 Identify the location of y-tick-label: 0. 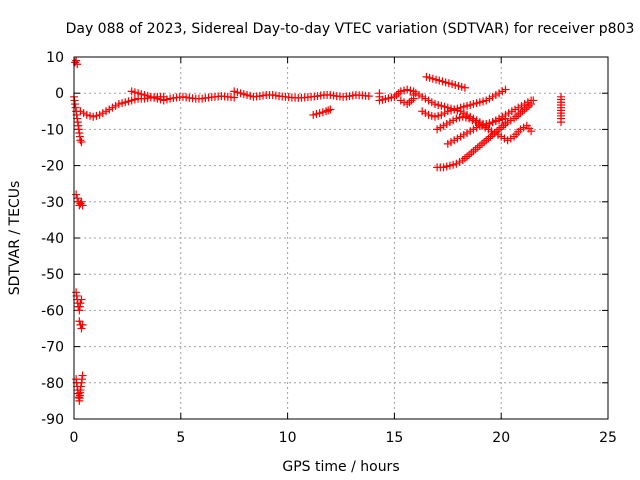
(59, 94).